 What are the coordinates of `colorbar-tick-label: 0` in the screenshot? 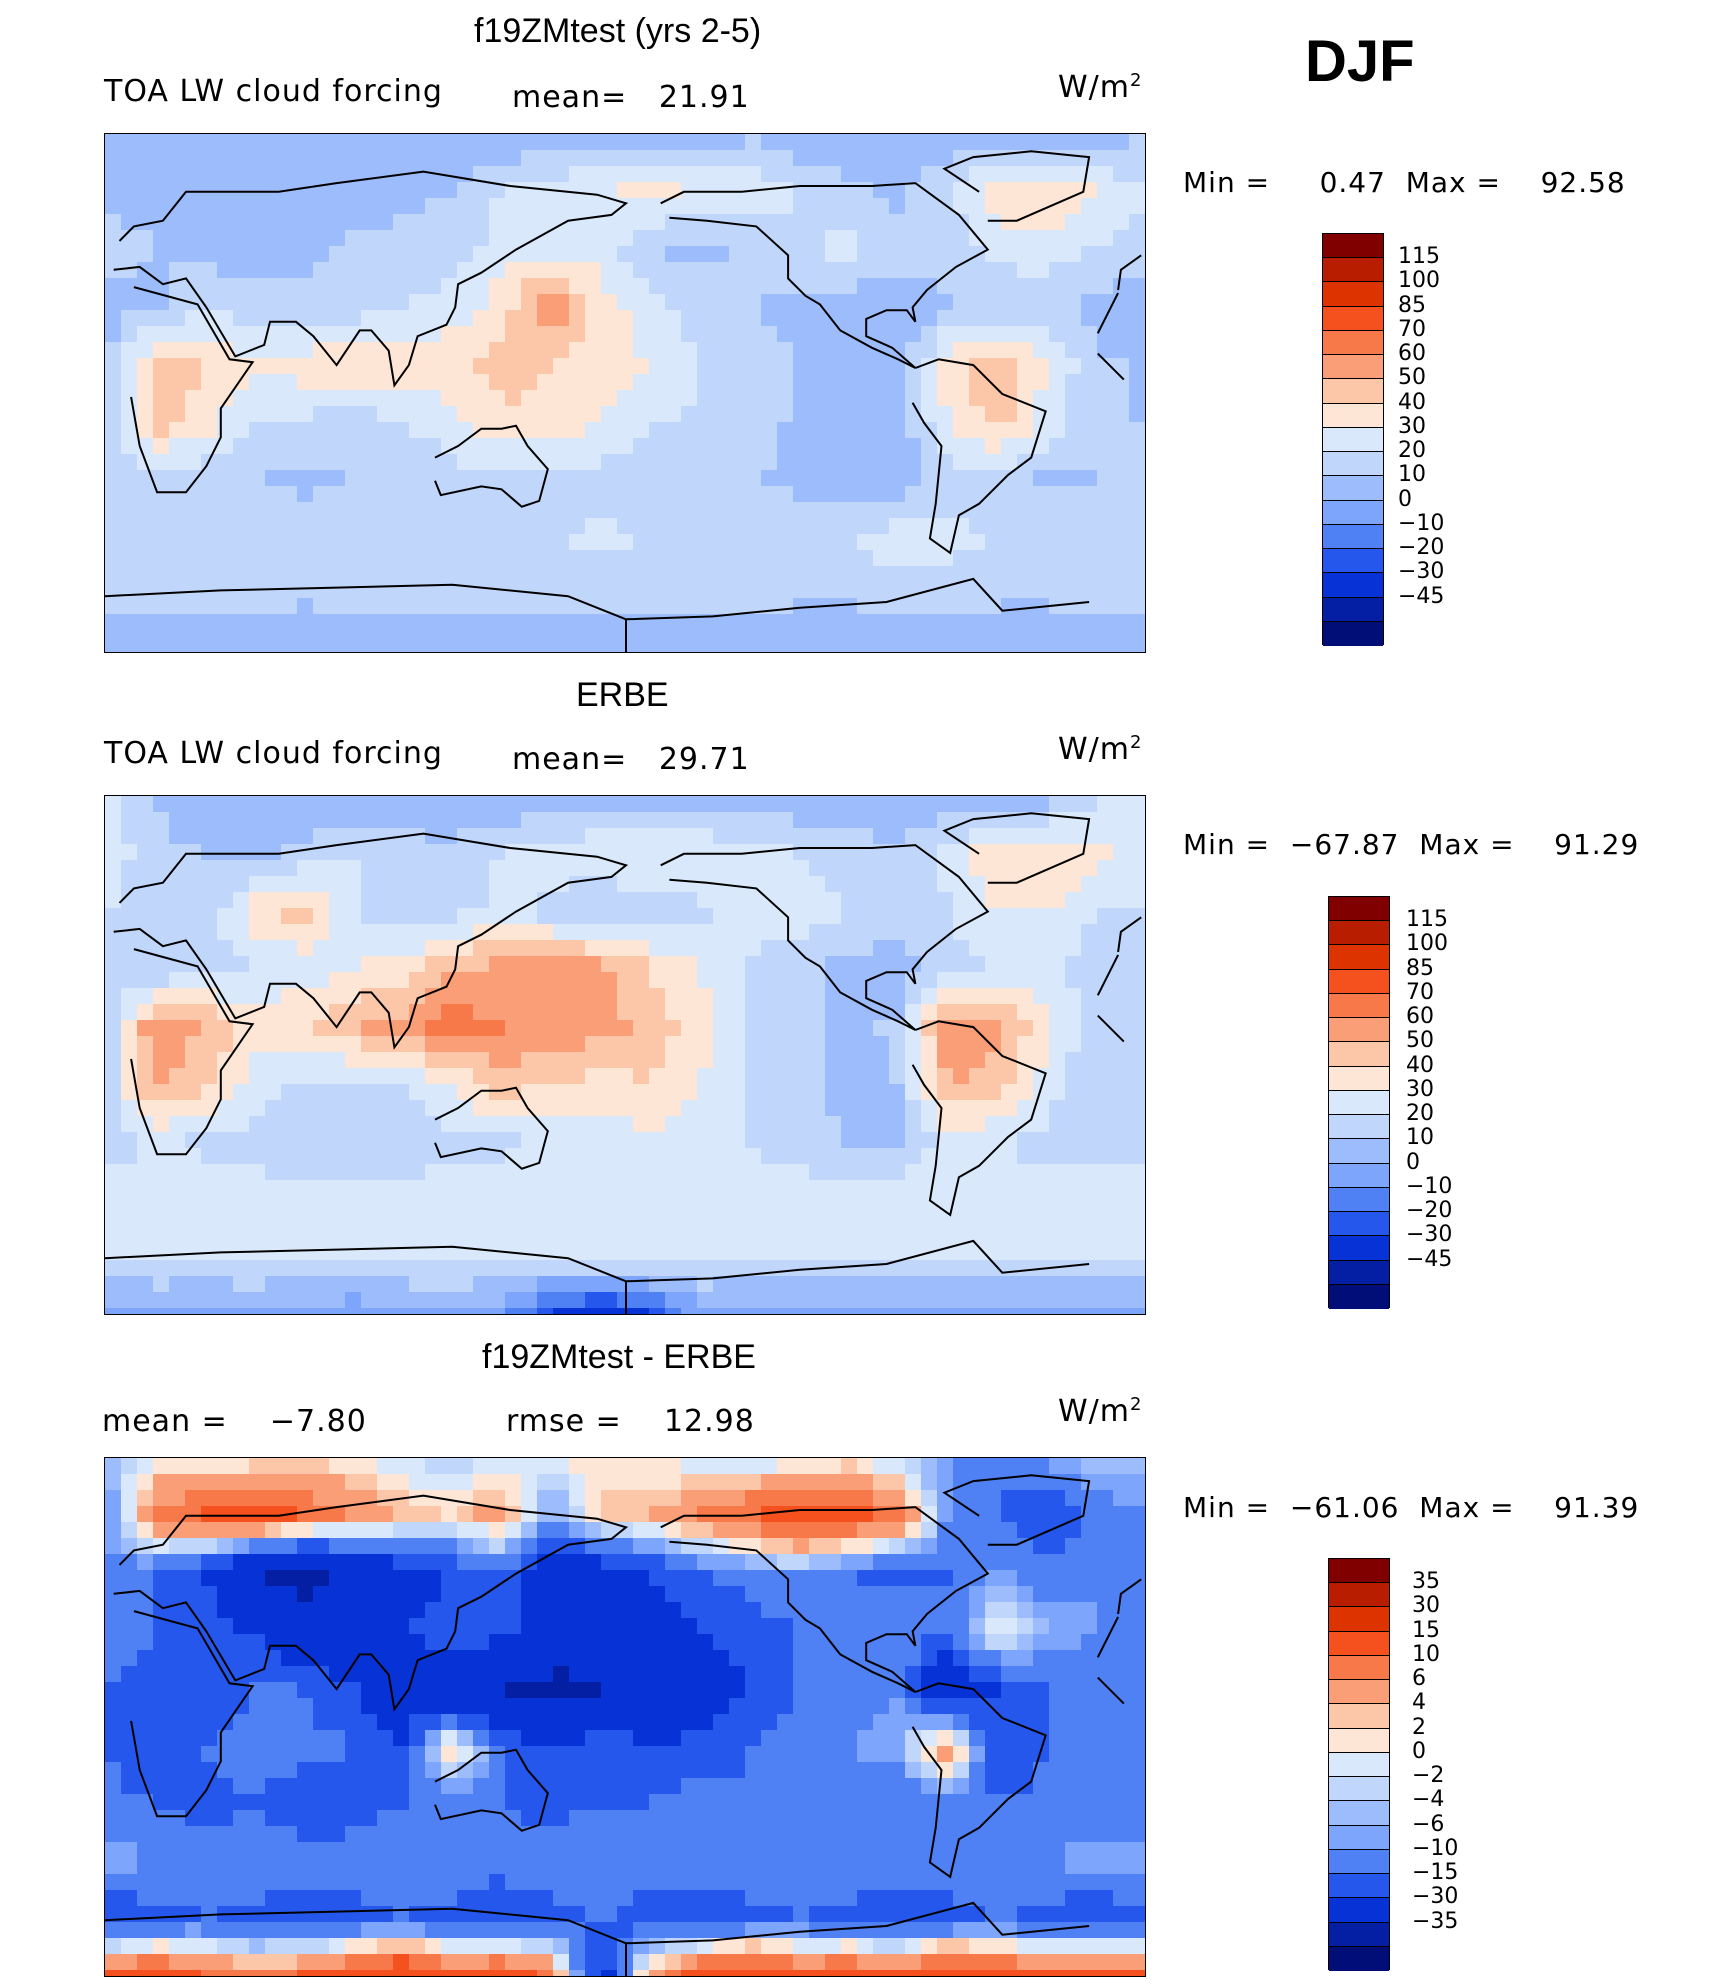 It's located at (1413, 1162).